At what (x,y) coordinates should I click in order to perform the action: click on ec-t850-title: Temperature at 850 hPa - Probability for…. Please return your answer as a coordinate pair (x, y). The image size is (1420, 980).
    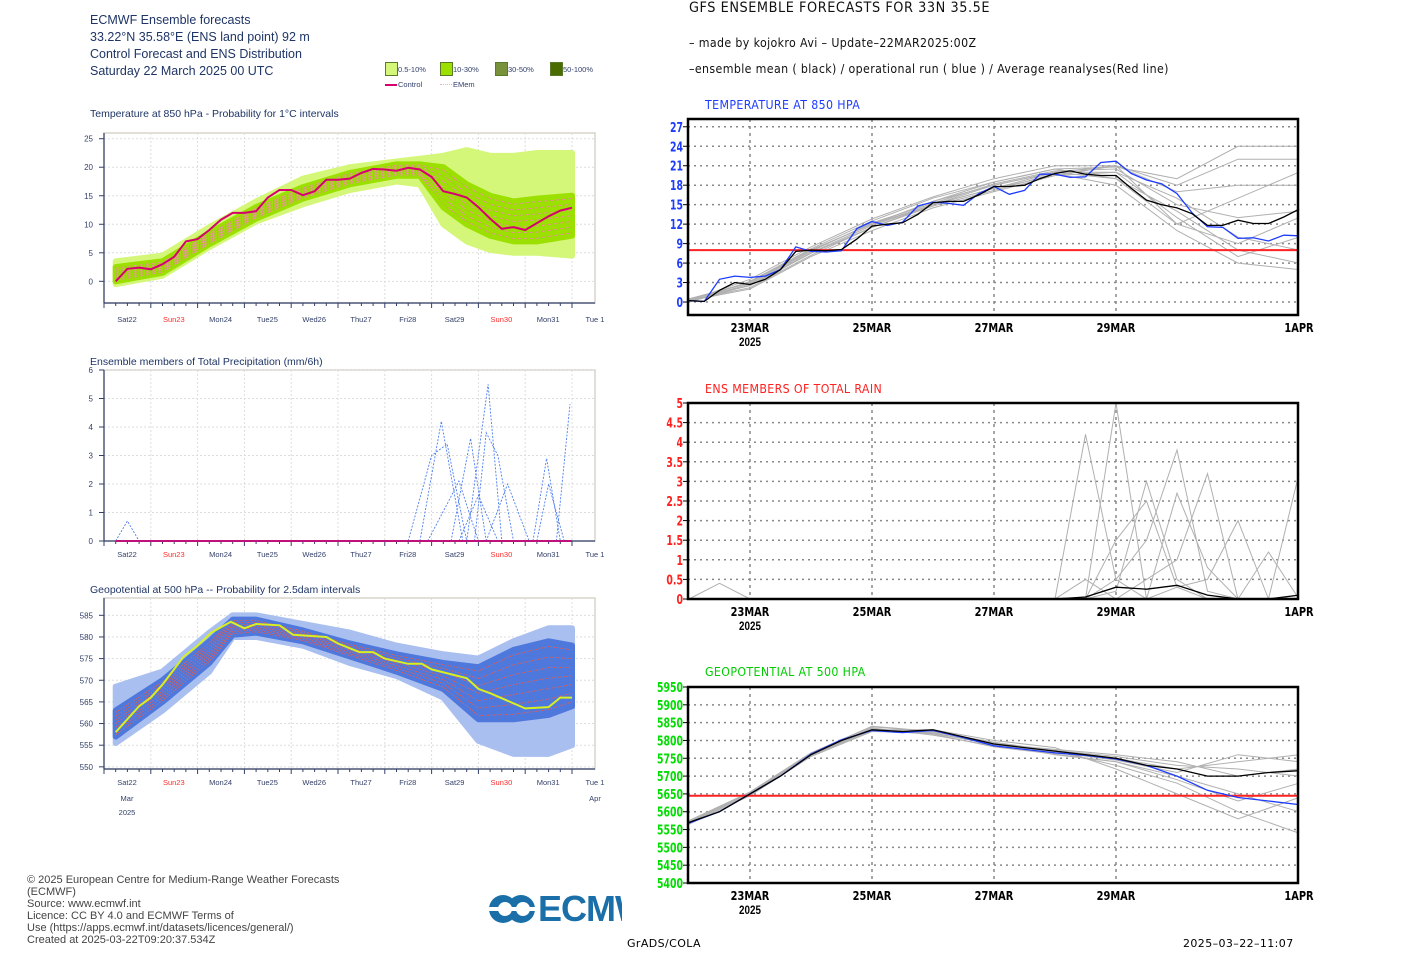
    Looking at the image, I should click on (214, 114).